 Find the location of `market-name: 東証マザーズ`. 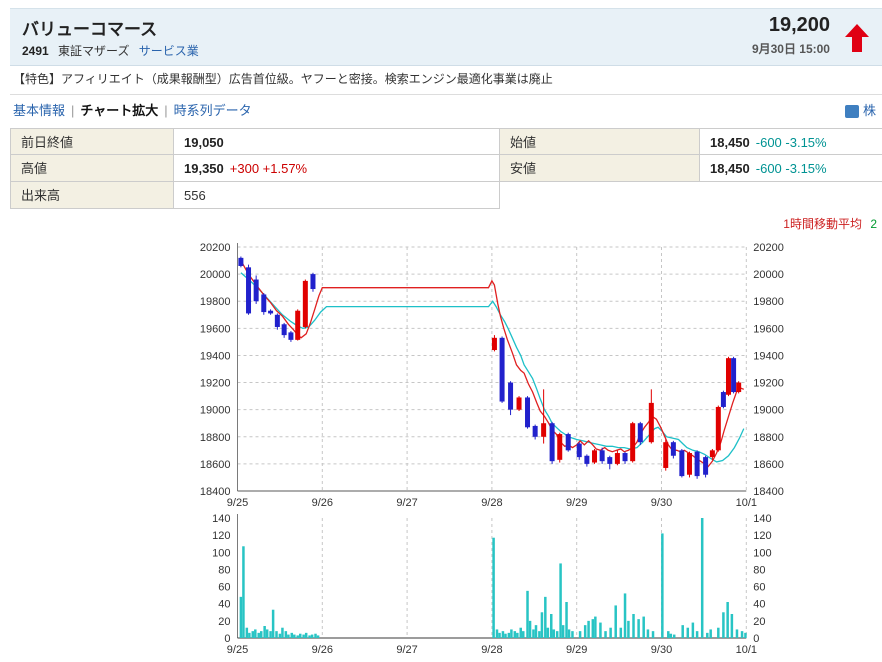

market-name: 東証マザーズ is located at coordinates (94, 51).